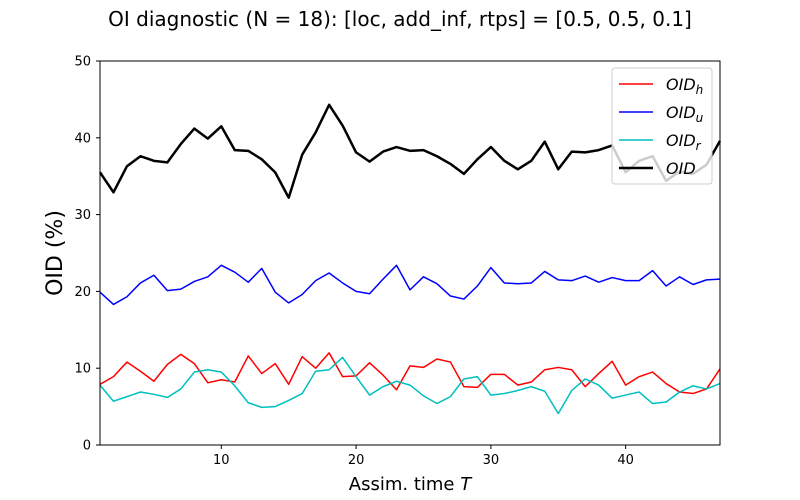  What do you see at coordinates (466, 484) in the screenshot?
I see `x-axis-title-symbol: T` at bounding box center [466, 484].